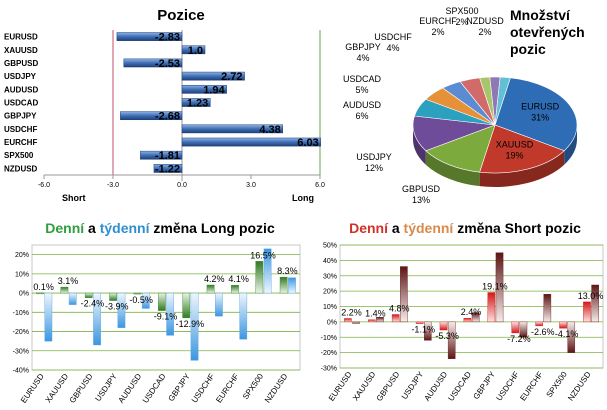 This screenshot has height=410, width=607. What do you see at coordinates (330, 307) in the screenshot?
I see `y-tick-label-4: 10%` at bounding box center [330, 307].